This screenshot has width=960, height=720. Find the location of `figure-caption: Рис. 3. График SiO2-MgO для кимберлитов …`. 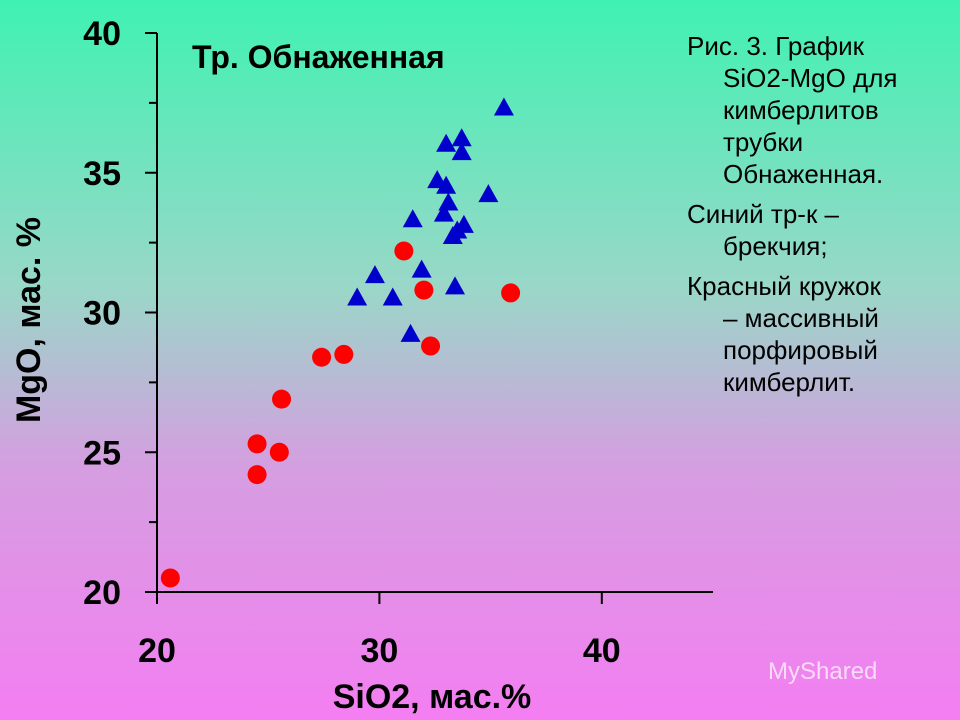

figure-caption: Рис. 3. График SiO2-MgO для кимберлитов … is located at coordinates (822, 218).